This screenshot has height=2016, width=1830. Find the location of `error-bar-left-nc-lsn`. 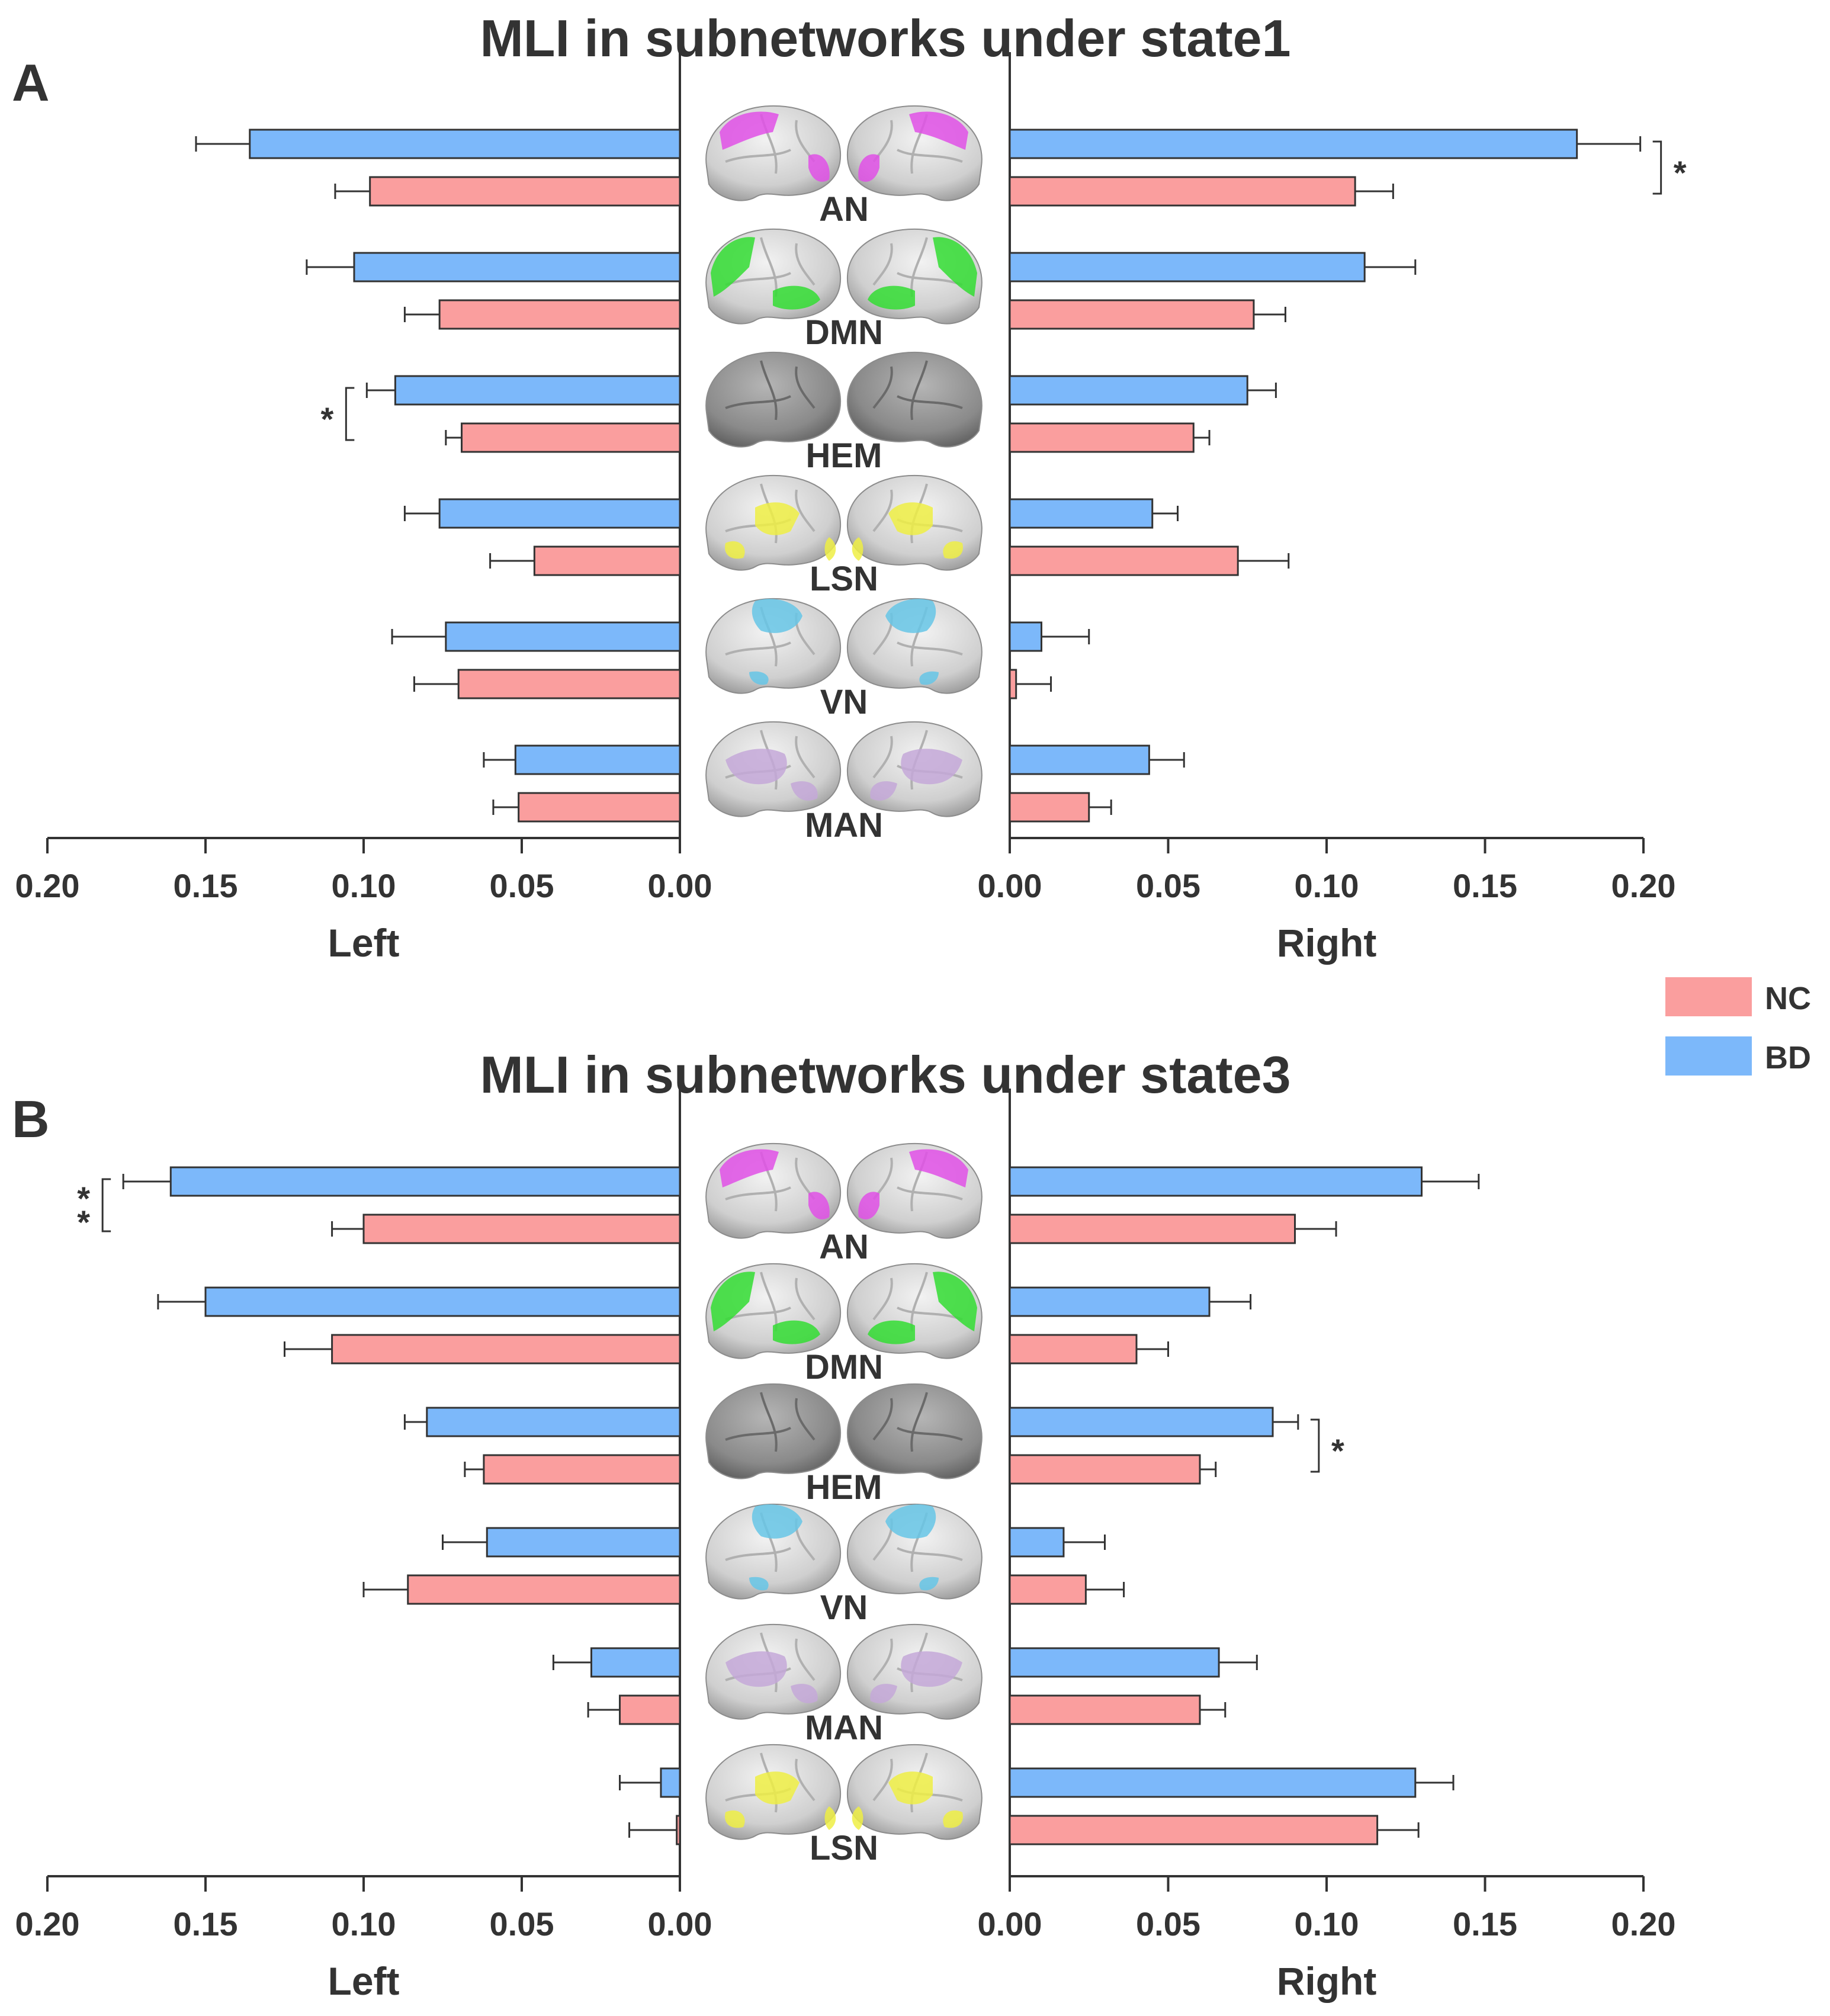

error-bar-left-nc-lsn is located at coordinates (652, 1830).